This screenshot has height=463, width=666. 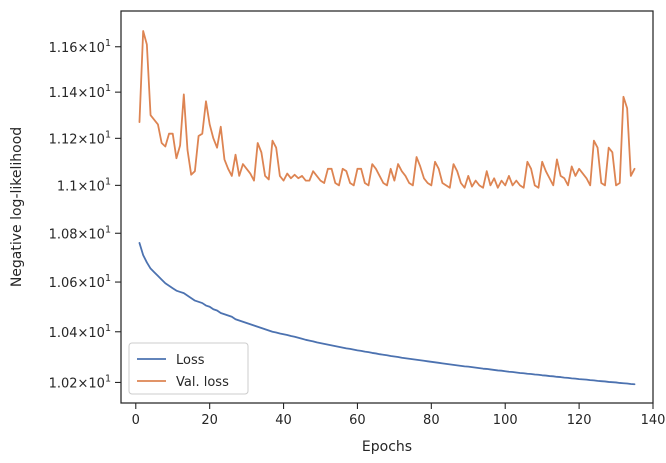 I want to click on y-tick-label: 1.14×10¹, so click(x=80, y=92).